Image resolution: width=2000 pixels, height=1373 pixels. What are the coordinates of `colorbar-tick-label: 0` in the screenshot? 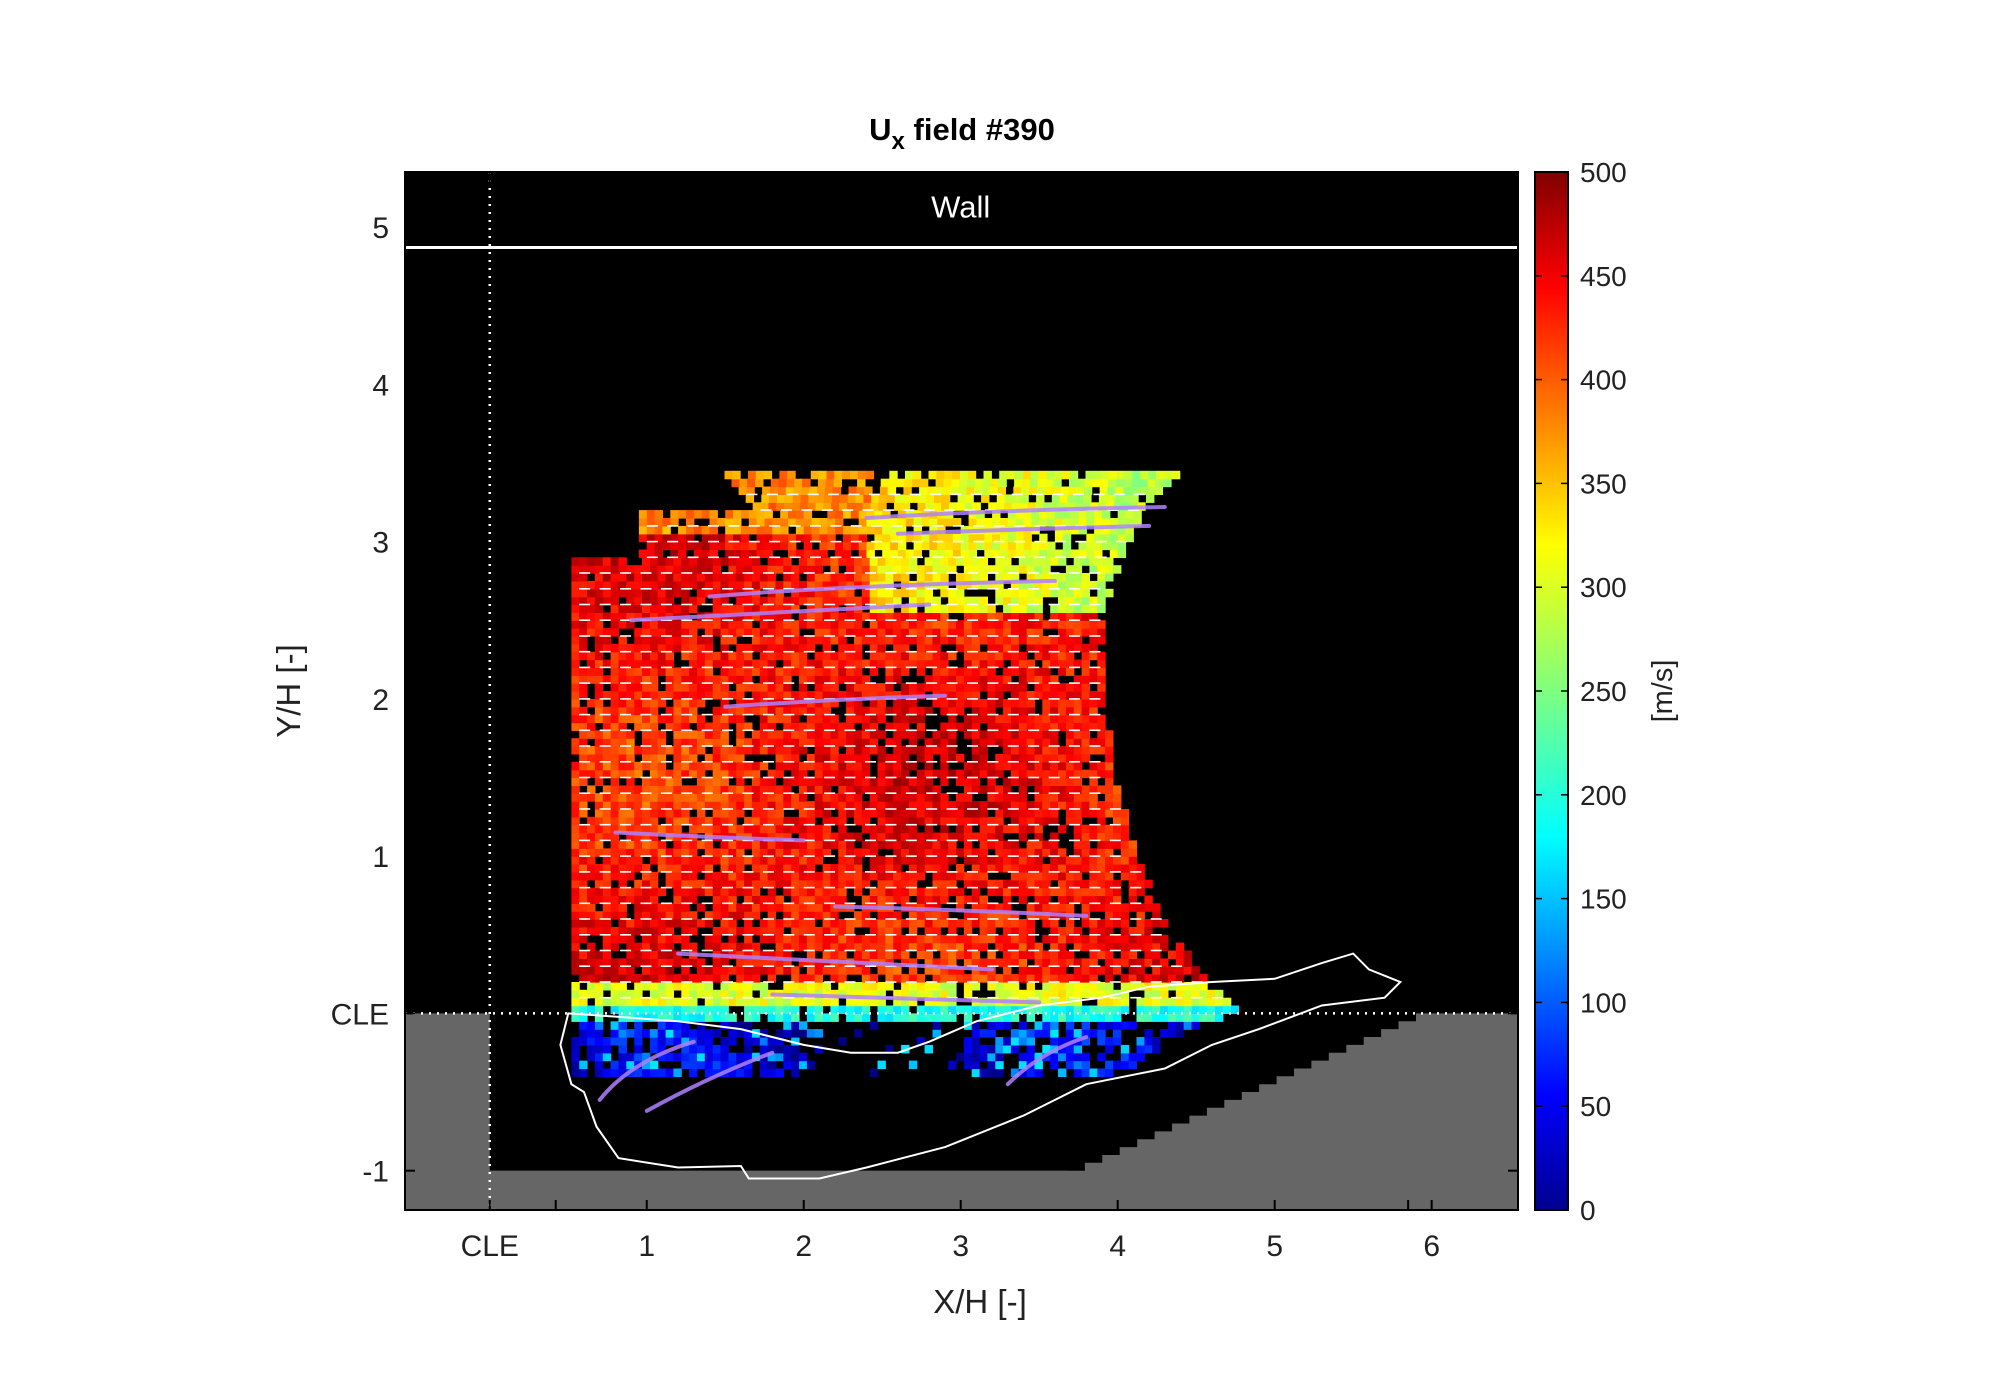 It's located at (1588, 1210).